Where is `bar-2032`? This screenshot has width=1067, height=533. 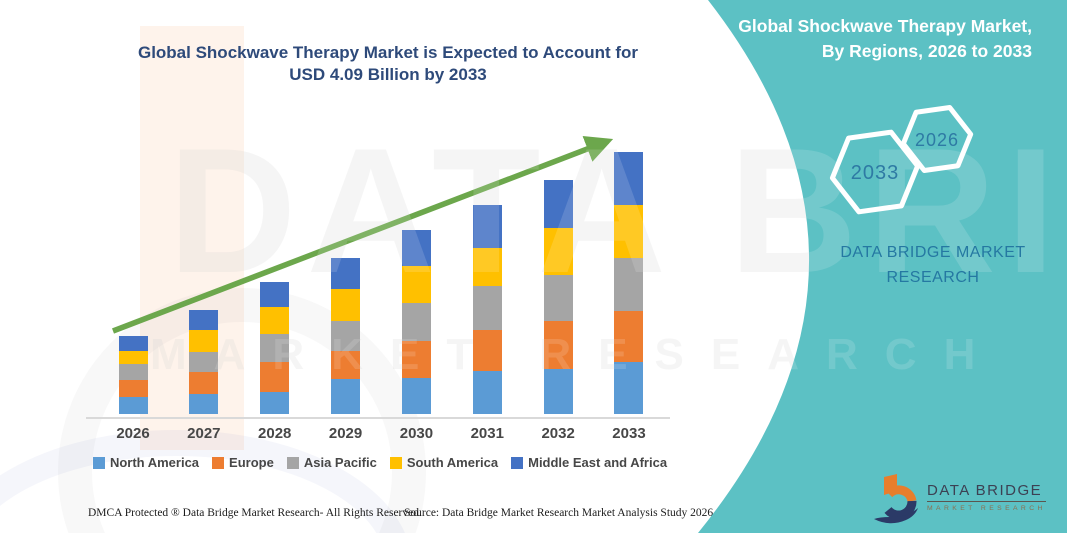 bar-2032 is located at coordinates (558, 296).